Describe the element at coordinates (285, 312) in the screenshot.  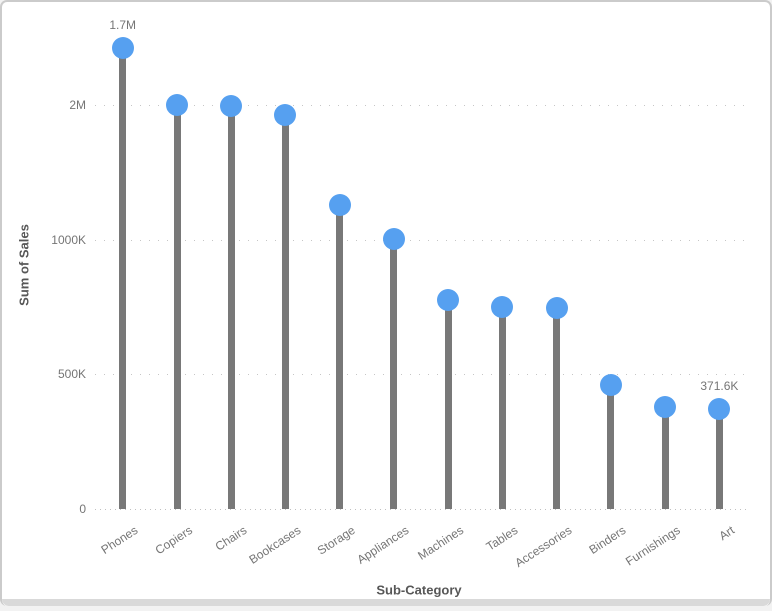
I see `lollipop-stem-bookcases` at that location.